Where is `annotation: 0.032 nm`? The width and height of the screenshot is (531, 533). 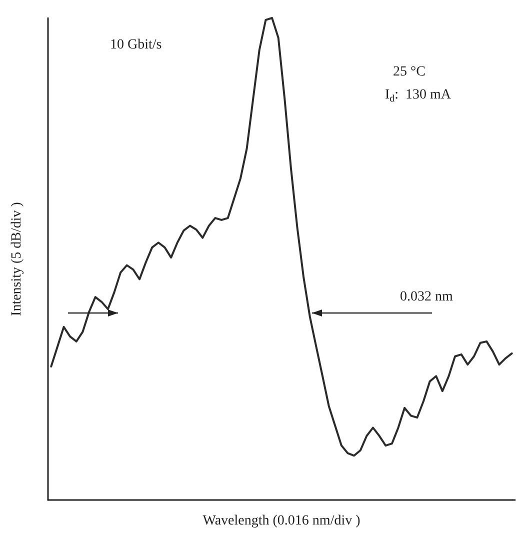
annotation: 0.032 nm is located at coordinates (426, 297).